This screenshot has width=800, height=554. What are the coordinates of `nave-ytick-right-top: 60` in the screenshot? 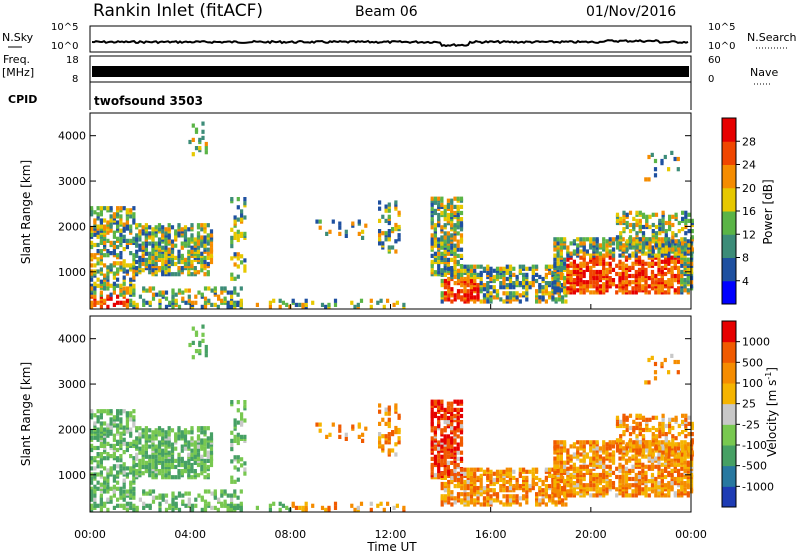 It's located at (714, 60).